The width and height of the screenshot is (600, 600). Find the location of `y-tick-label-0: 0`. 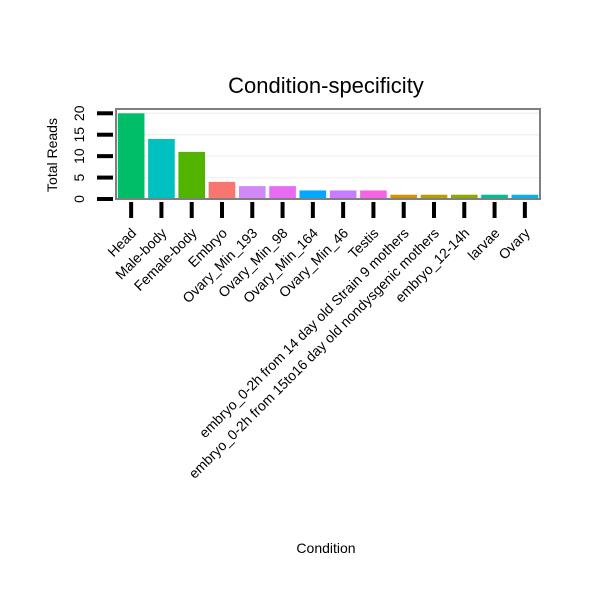

y-tick-label-0: 0 is located at coordinates (79, 199).